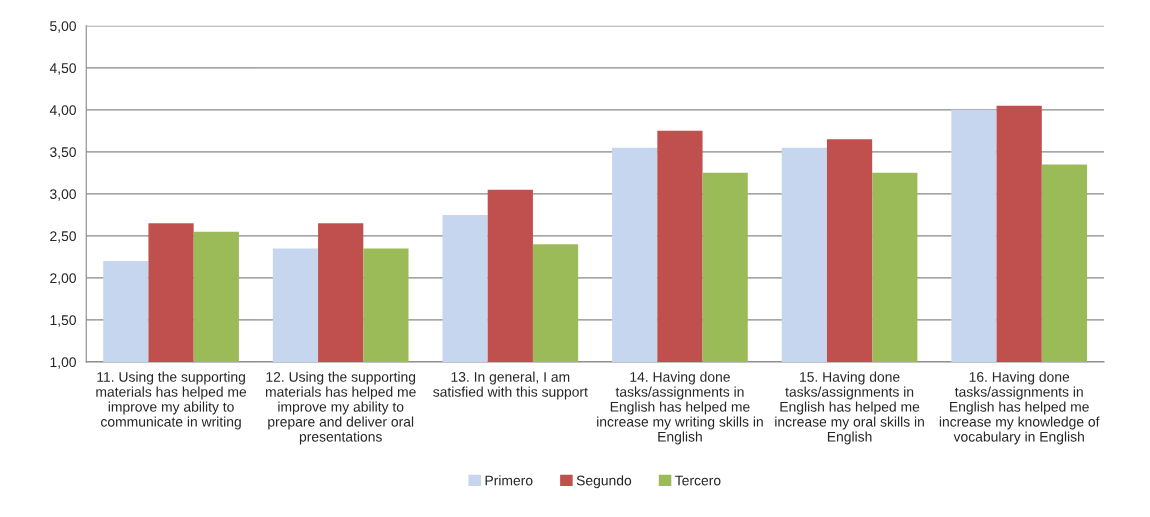 This screenshot has height=517, width=1150. What do you see at coordinates (1019, 408) in the screenshot?
I see `x-tick-label: 16. Having done tasks/assignments in English has helped me increase my knowledge of vocabulary in English` at bounding box center [1019, 408].